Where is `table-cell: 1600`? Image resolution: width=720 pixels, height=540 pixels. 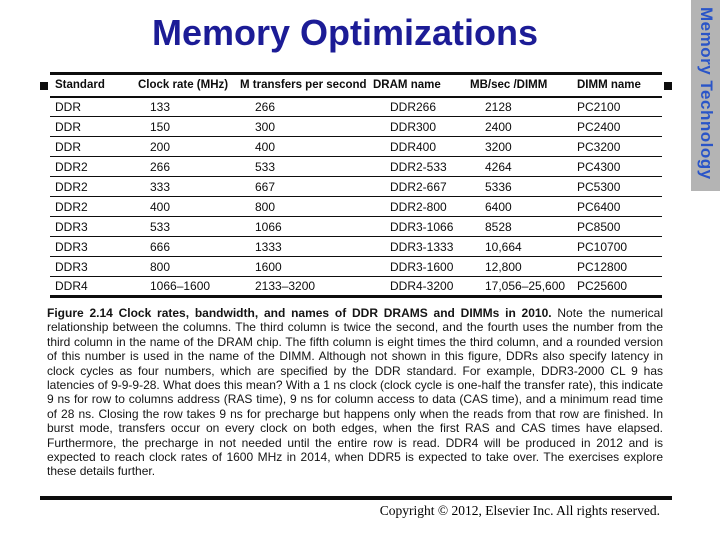 table-cell: 1600 is located at coordinates (268, 266).